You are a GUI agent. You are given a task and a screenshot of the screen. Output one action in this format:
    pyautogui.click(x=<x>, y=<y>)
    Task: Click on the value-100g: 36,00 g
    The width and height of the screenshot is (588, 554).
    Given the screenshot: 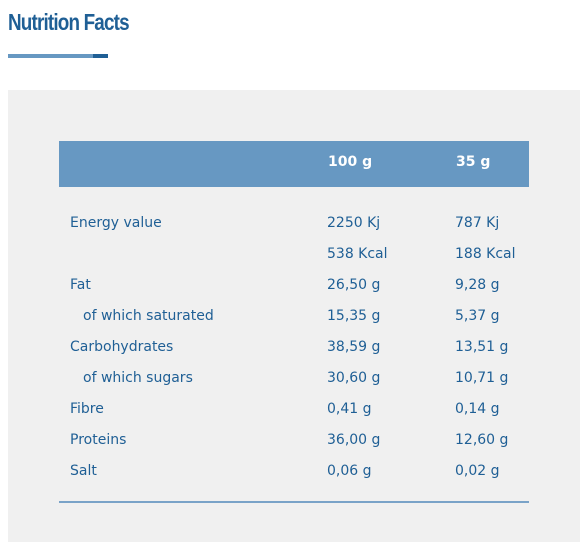 What is the action you would take?
    pyautogui.click(x=354, y=440)
    